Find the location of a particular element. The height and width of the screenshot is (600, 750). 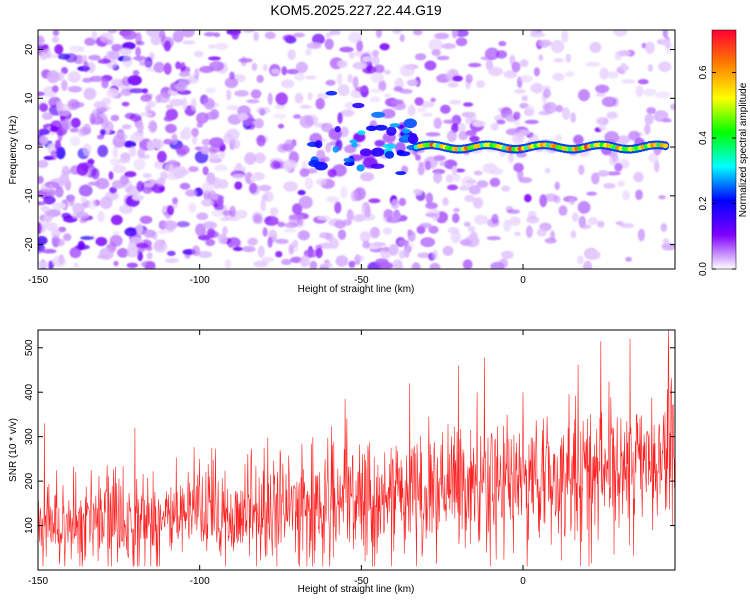

ridge-line is located at coordinates (488, 133).